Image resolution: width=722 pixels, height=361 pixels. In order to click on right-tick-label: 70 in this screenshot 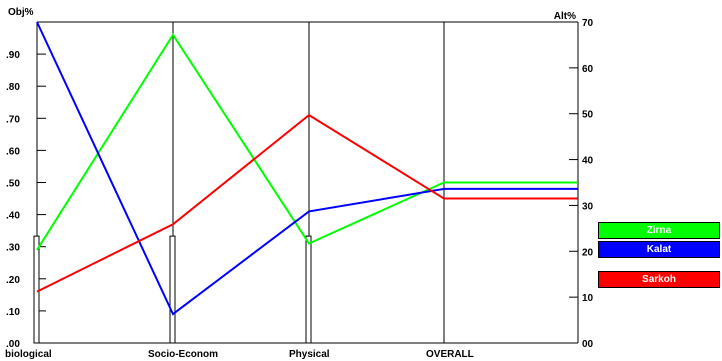, I will do `click(588, 23)`.